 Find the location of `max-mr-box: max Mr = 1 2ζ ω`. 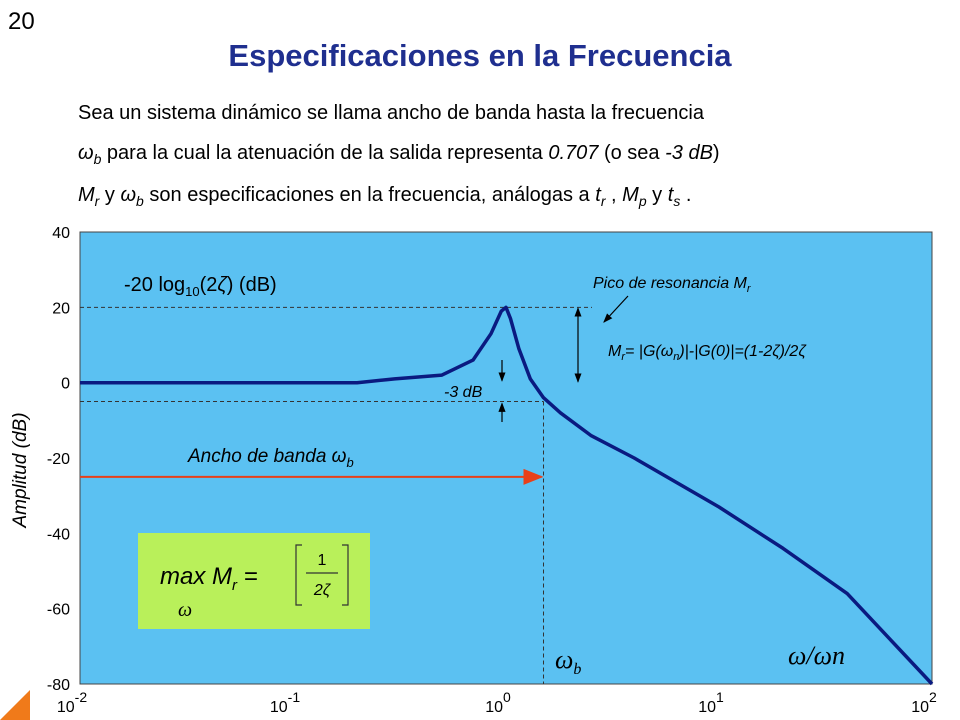

max-mr-box: max Mr = 1 2ζ ω is located at coordinates (254, 581).